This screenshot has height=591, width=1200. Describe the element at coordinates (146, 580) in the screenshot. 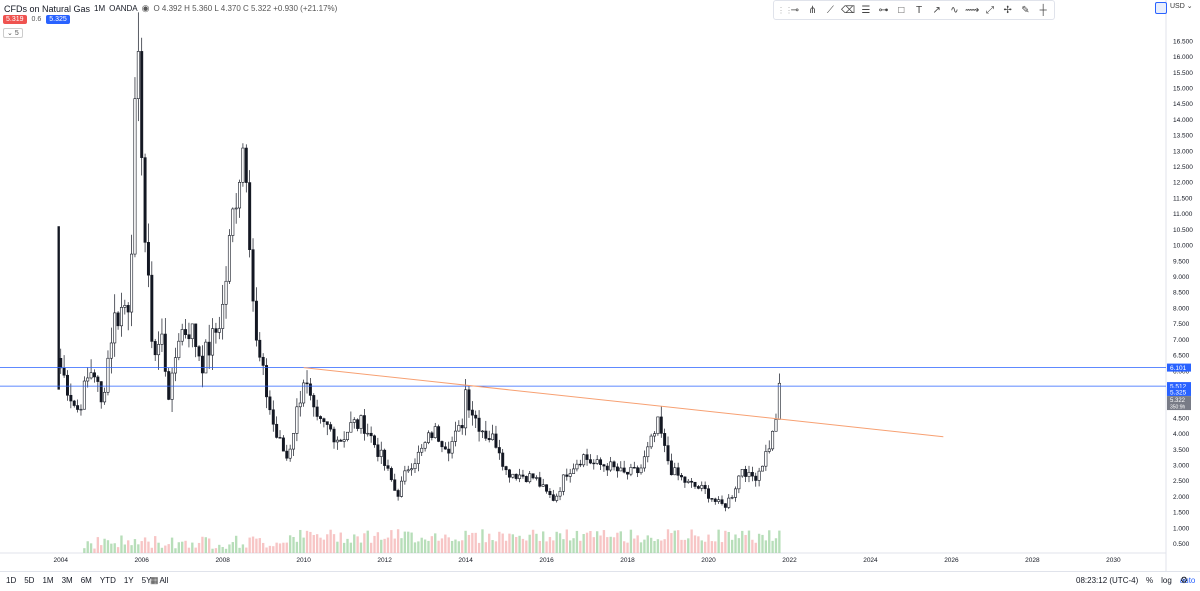

I see `range-5y: 5Y` at that location.